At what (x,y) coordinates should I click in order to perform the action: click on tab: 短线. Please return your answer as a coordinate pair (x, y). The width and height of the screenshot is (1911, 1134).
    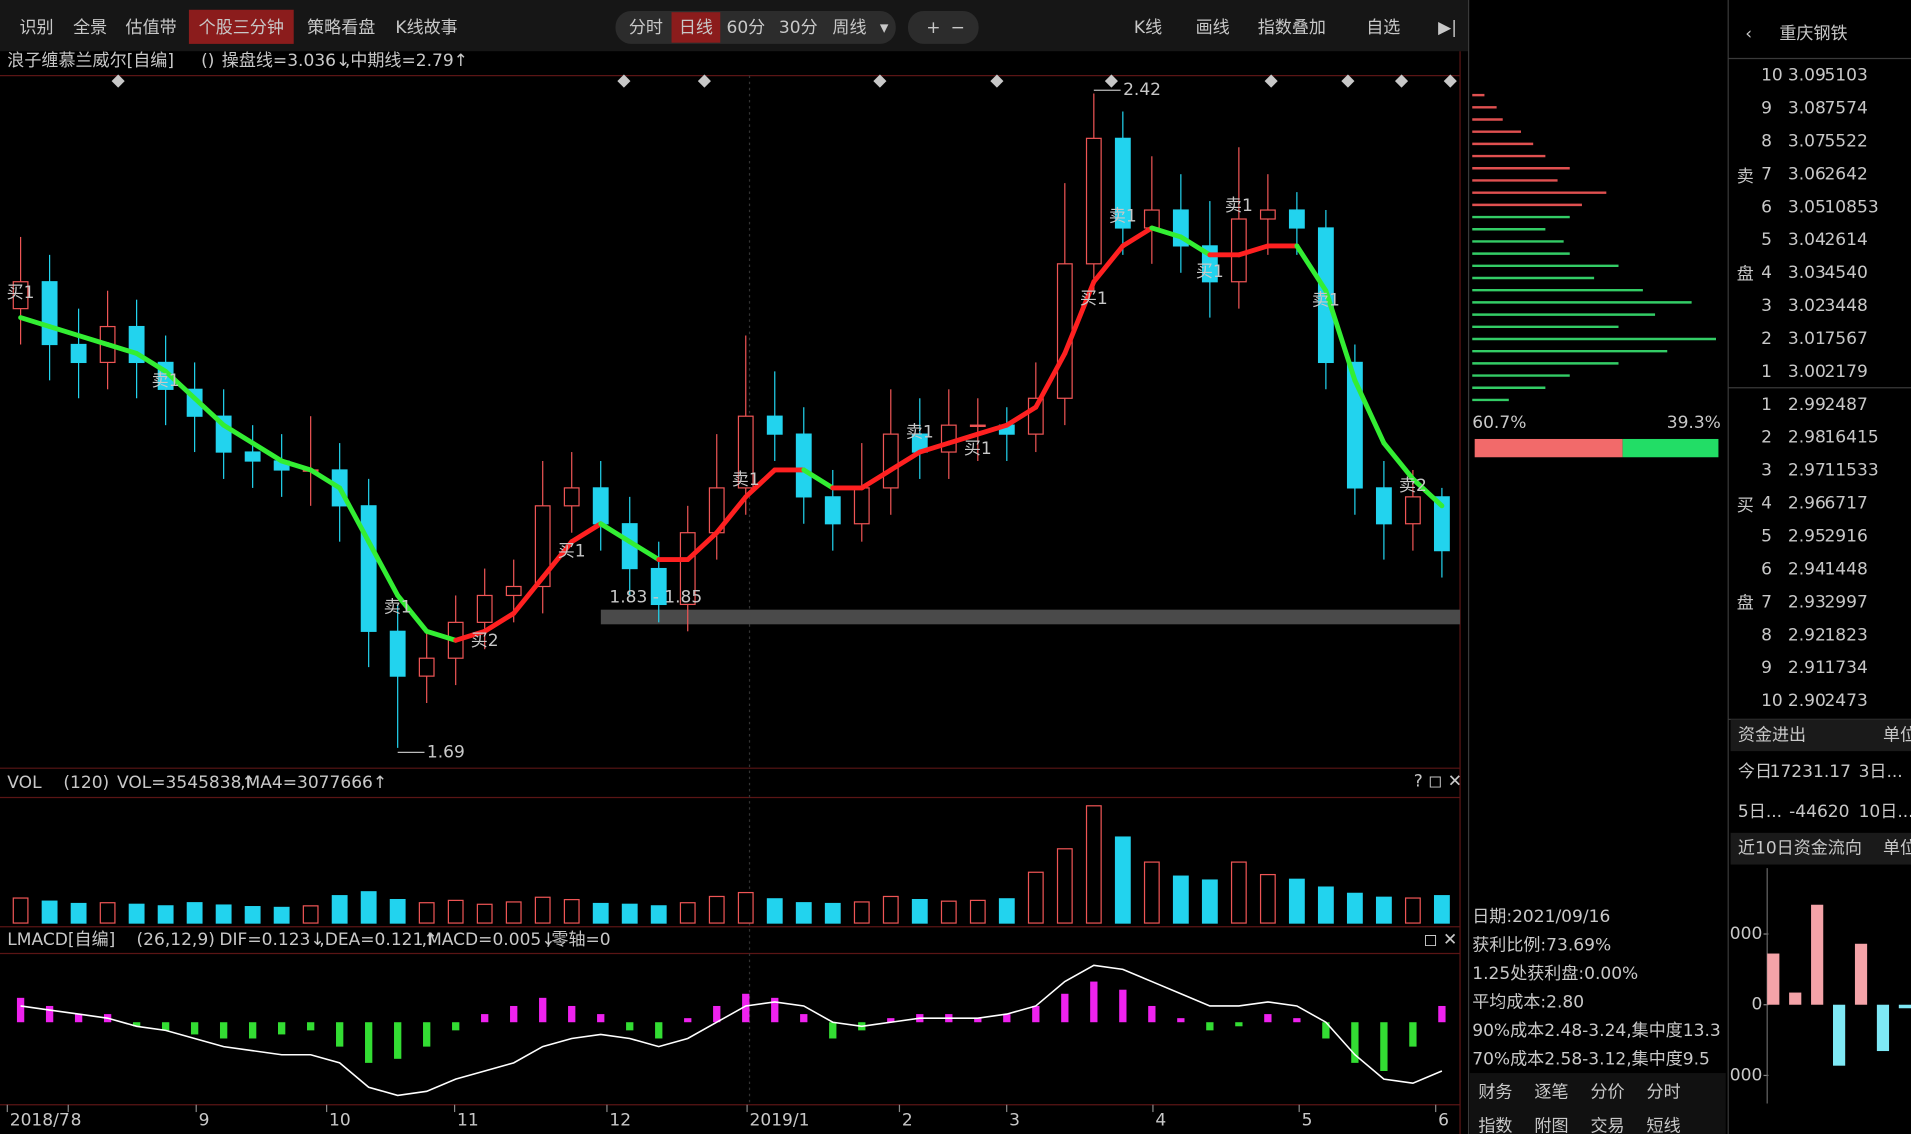
    Looking at the image, I should click on (1664, 1125).